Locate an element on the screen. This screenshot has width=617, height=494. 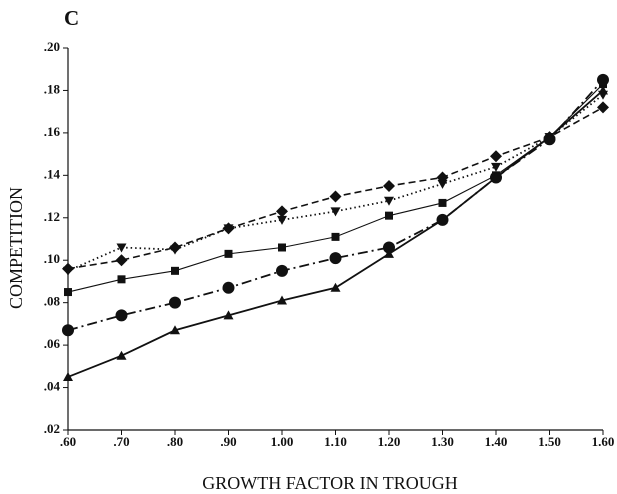
x-tick-label: 1.10 is located at coordinates (335, 441).